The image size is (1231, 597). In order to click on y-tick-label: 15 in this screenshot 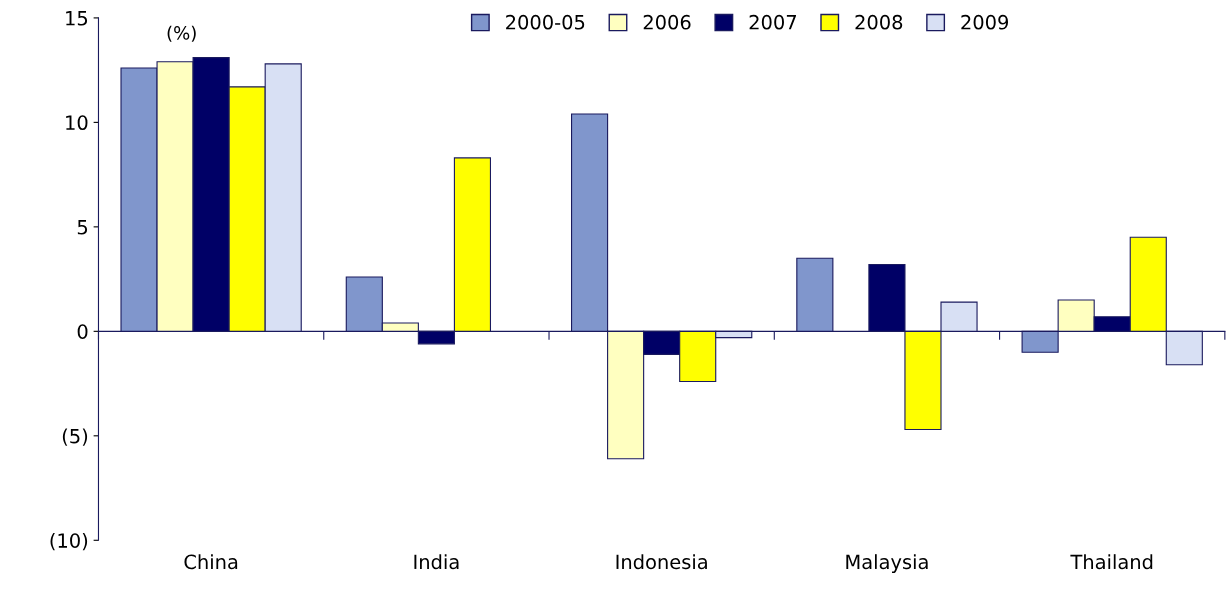, I will do `click(77, 18)`.